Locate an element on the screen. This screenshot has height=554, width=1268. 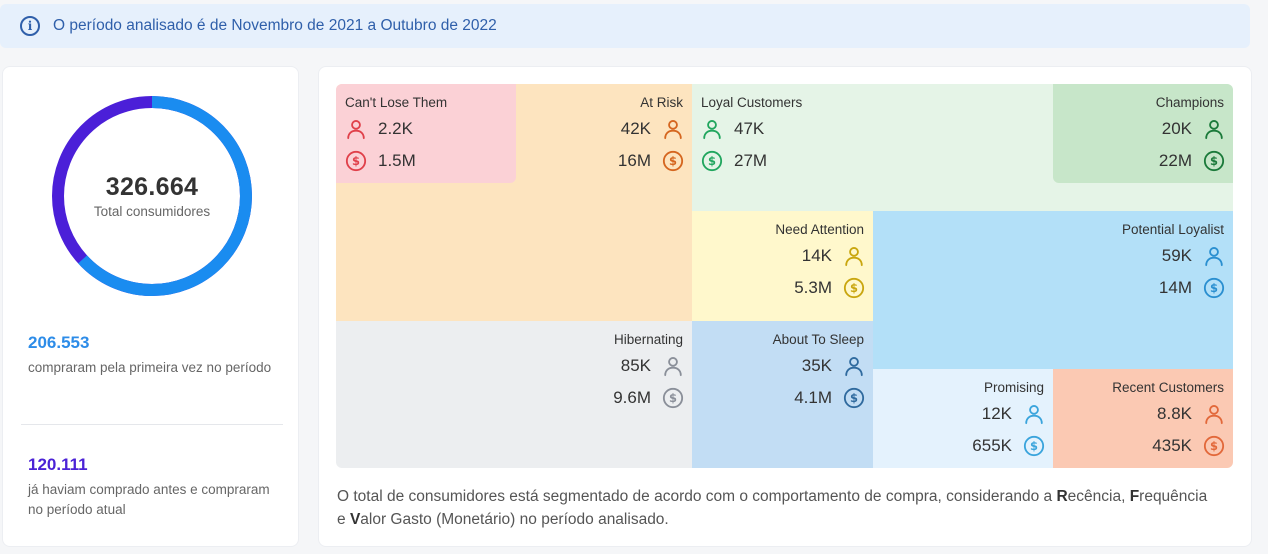
segment-title: Need Attention is located at coordinates (819, 229).